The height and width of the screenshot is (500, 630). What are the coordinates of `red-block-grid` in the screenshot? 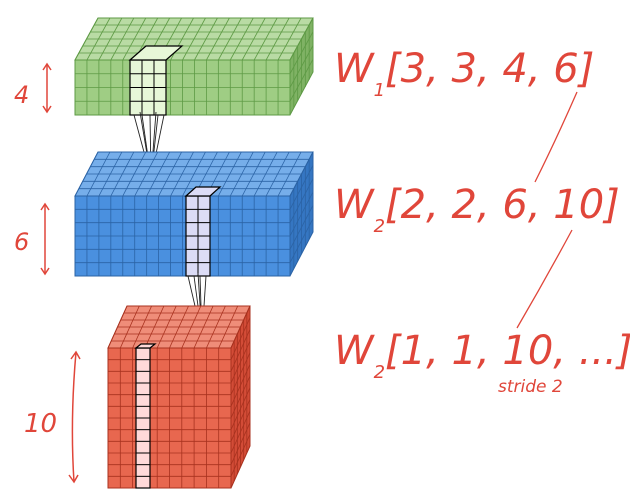 It's located at (179, 396).